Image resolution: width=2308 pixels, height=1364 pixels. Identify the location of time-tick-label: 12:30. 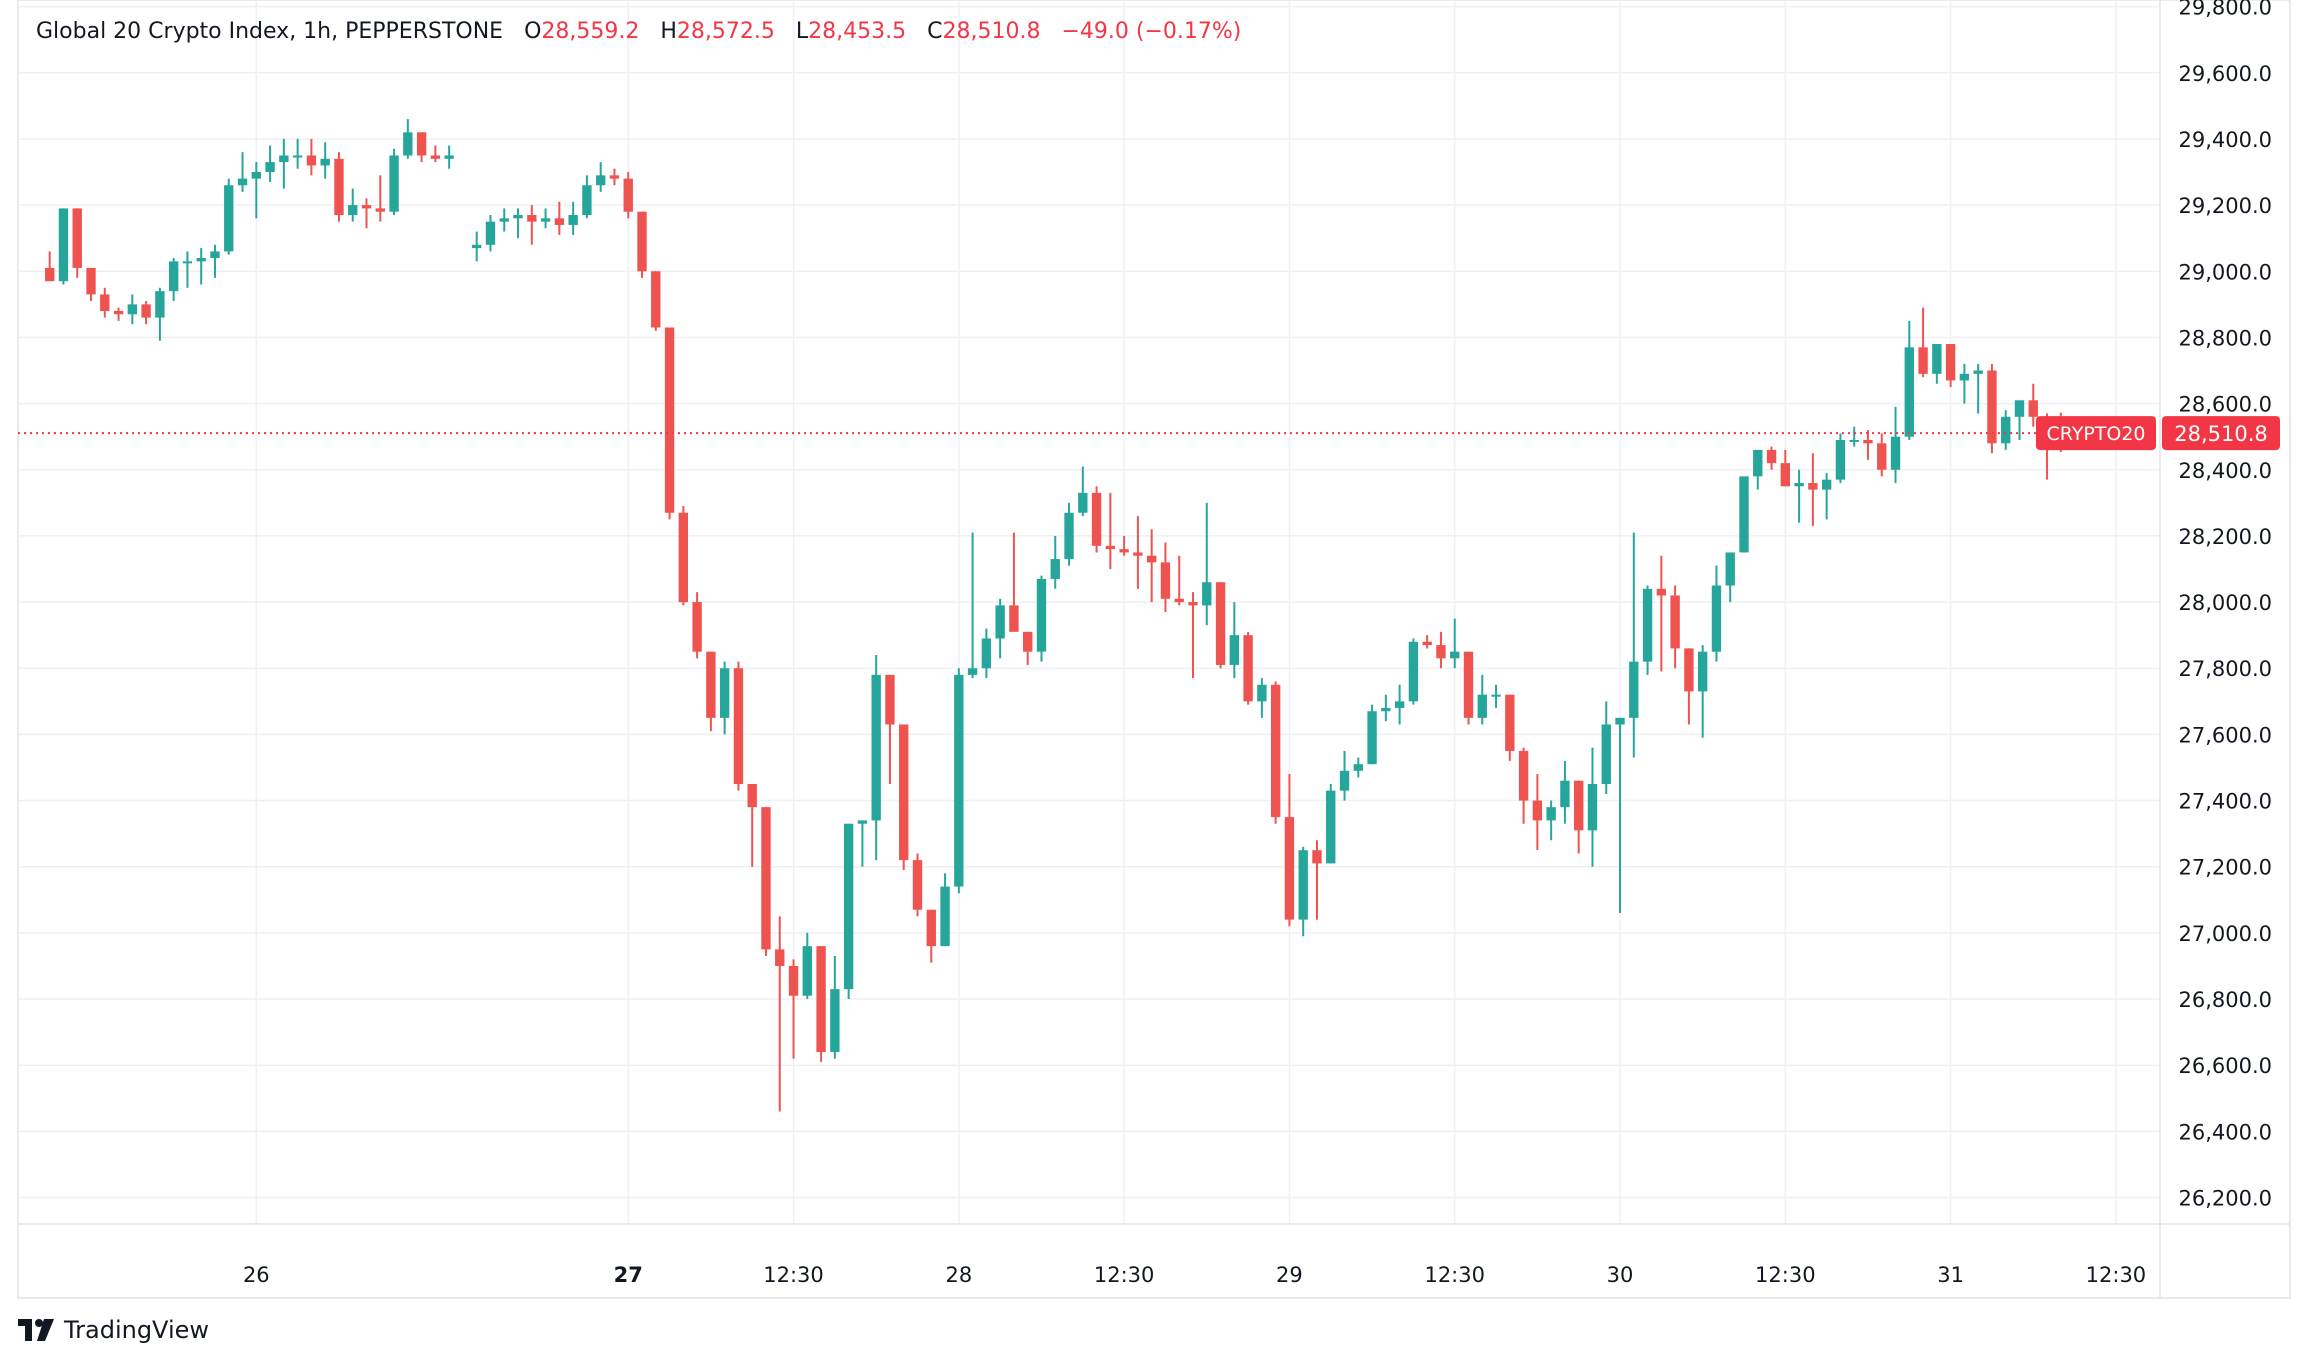
(793, 1275).